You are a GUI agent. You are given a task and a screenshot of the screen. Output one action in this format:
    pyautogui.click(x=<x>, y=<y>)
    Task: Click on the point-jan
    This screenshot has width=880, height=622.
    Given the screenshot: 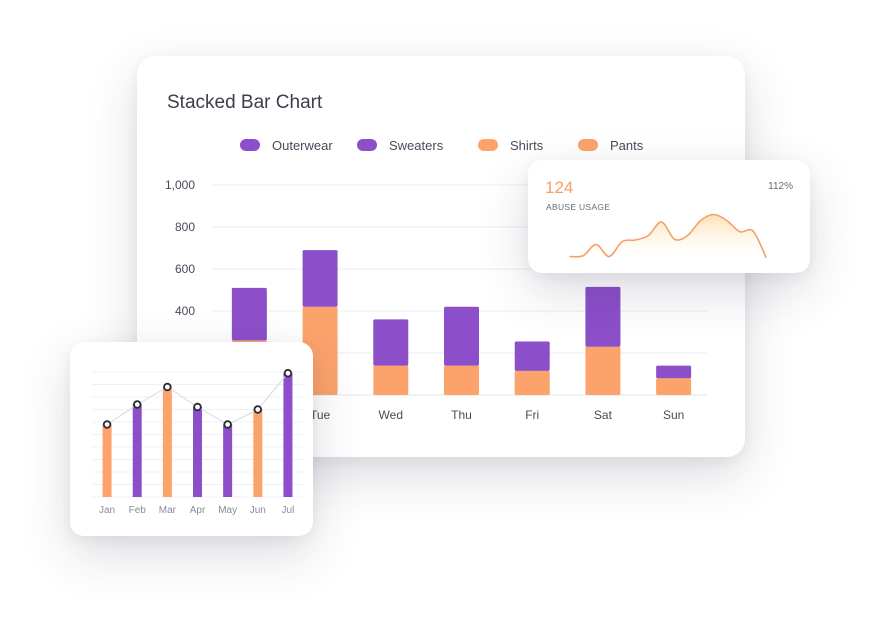 What is the action you would take?
    pyautogui.click(x=107, y=424)
    